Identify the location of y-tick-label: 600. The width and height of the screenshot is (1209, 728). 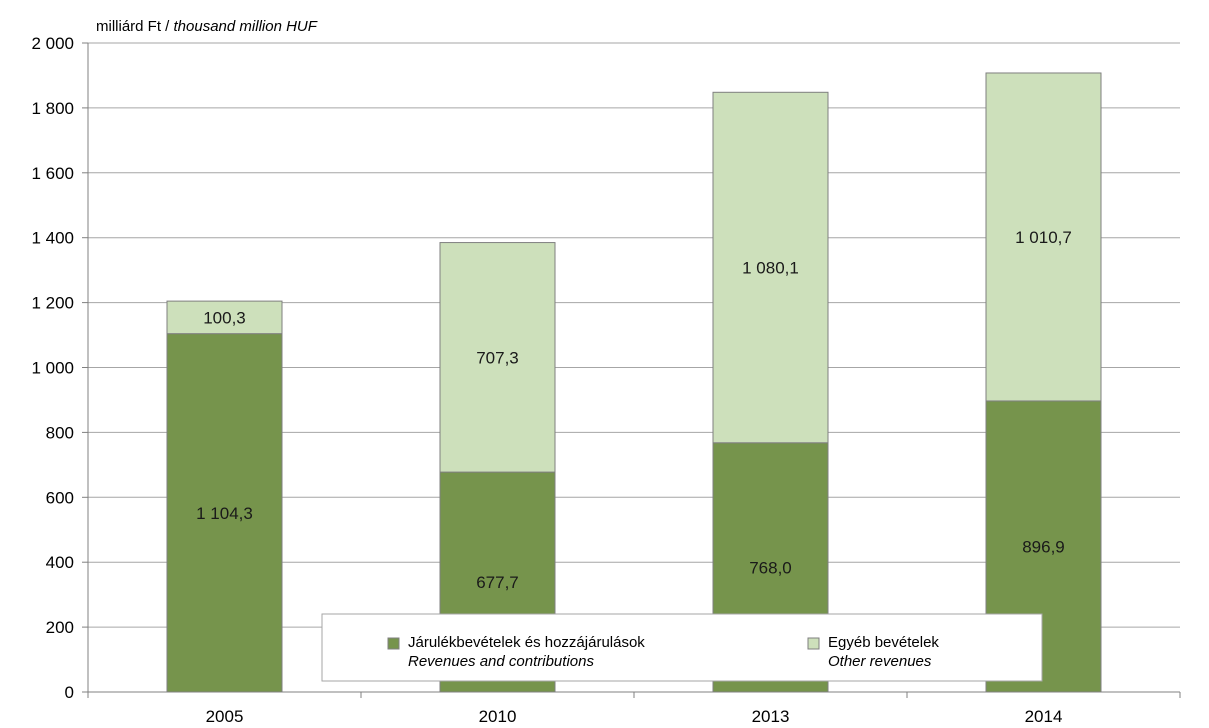
(60, 497).